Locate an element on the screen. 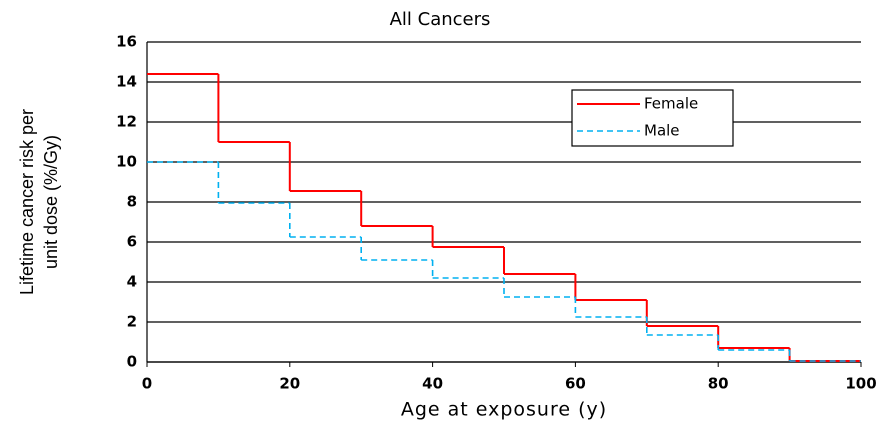 Image resolution: width=882 pixels, height=429 pixels. y-axis-label-line: unit dose (%/Gy) is located at coordinates (51, 202).